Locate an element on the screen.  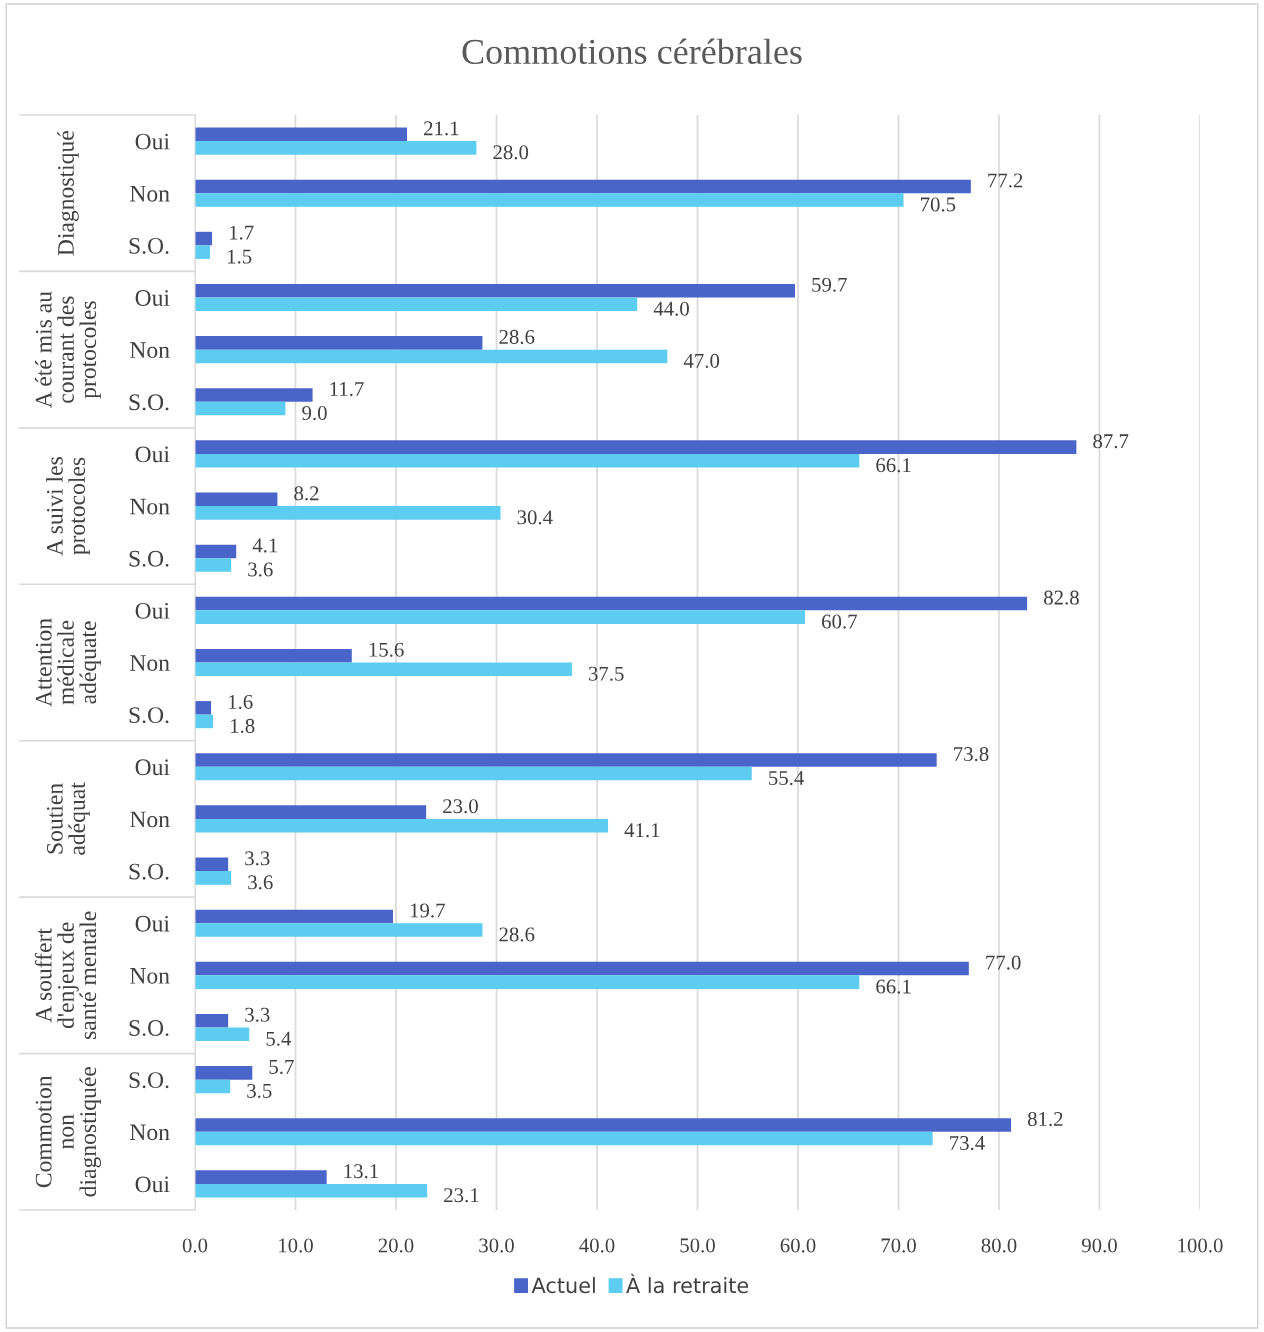
data-label: 1.5 is located at coordinates (239, 256).